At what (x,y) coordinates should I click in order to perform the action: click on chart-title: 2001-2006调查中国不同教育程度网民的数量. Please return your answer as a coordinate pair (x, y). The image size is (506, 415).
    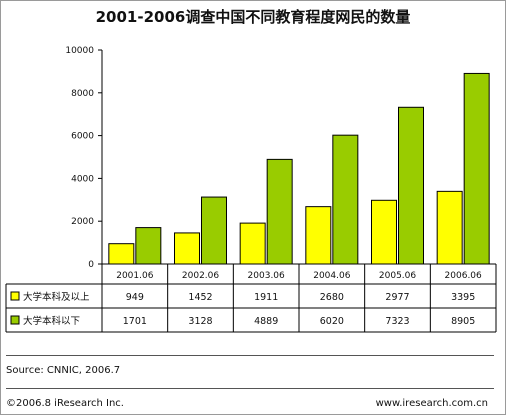
    Looking at the image, I should click on (253, 17).